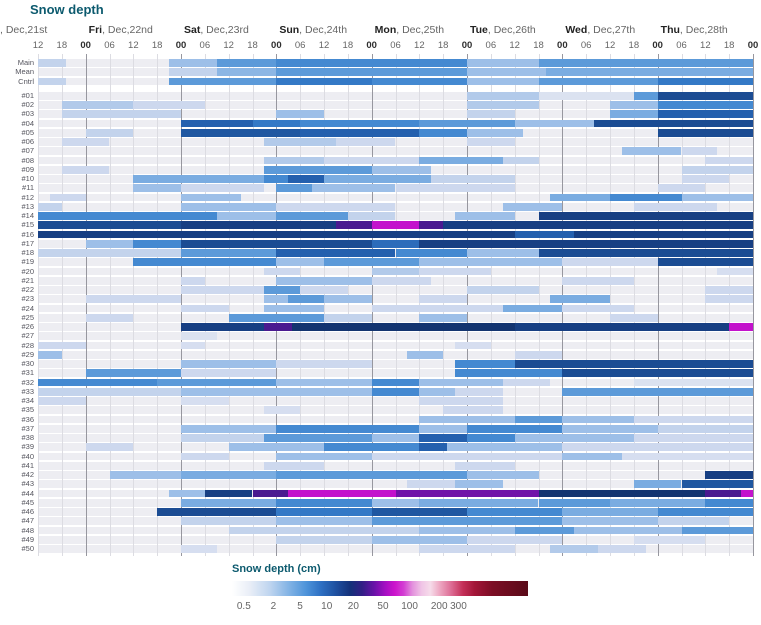 The image size is (761, 625). What do you see at coordinates (27, 243) in the screenshot?
I see `row-label: #17` at bounding box center [27, 243].